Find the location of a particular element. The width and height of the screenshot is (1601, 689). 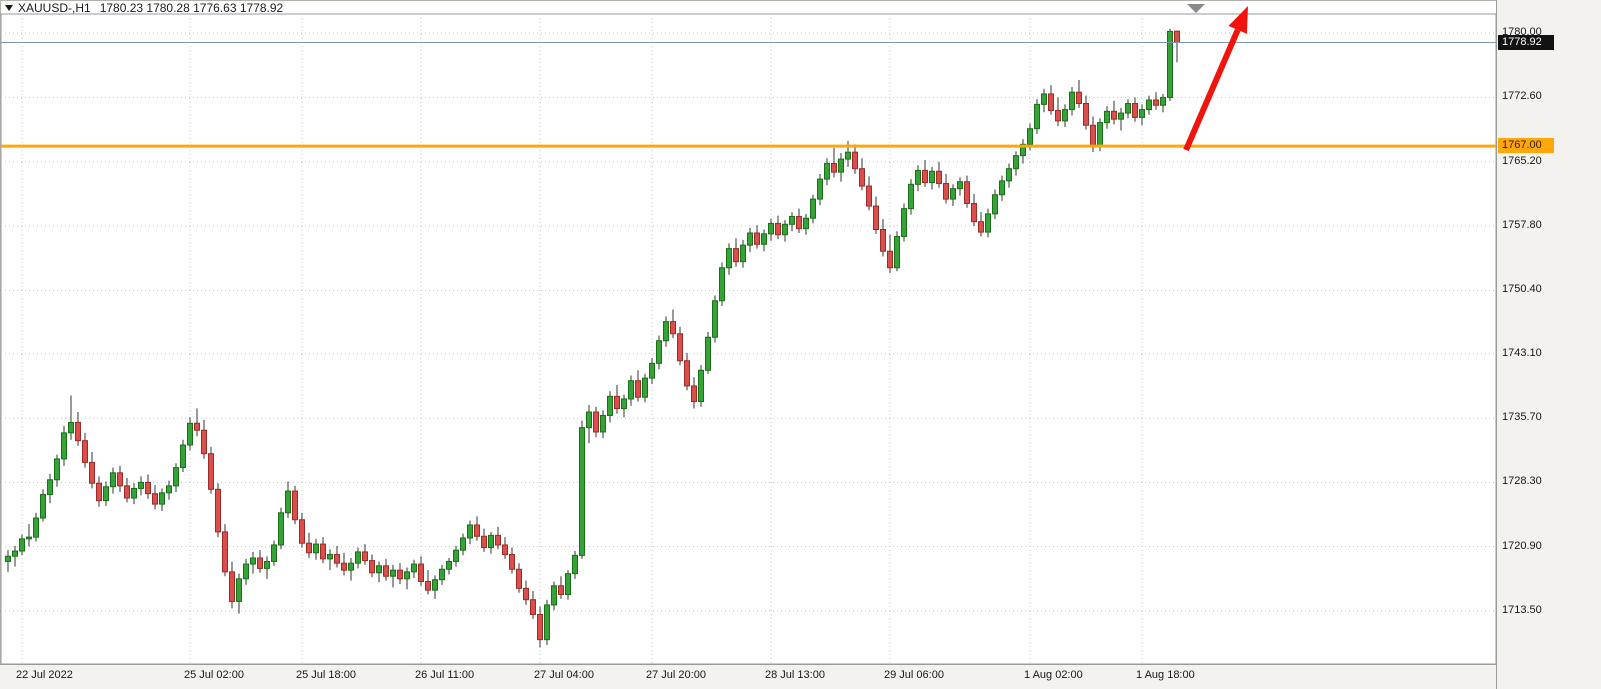

ohlc-readout: 1780.23 1780.28 1776.63 1778.92 is located at coordinates (191, 8).